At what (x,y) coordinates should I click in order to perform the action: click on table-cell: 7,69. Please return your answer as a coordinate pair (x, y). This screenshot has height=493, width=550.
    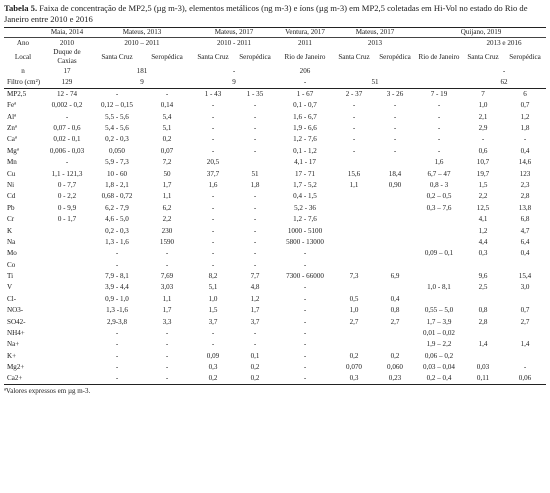
    Looking at the image, I should click on (167, 276).